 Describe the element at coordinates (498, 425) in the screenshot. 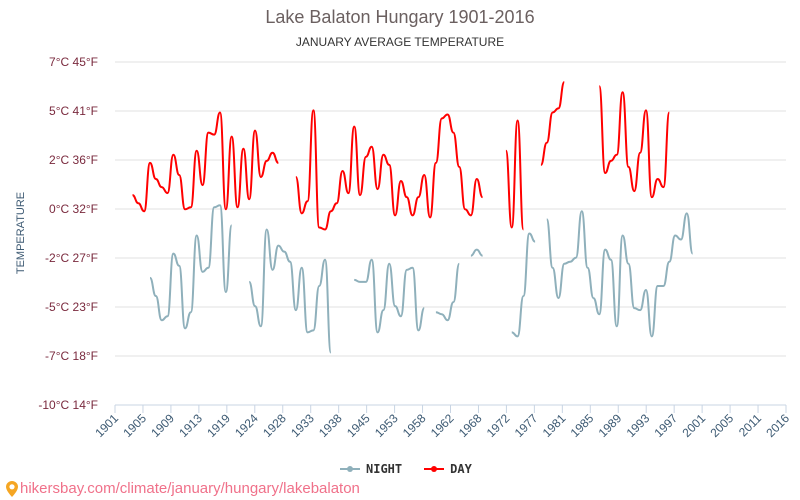

I see `x-tick-label: 1972` at that location.